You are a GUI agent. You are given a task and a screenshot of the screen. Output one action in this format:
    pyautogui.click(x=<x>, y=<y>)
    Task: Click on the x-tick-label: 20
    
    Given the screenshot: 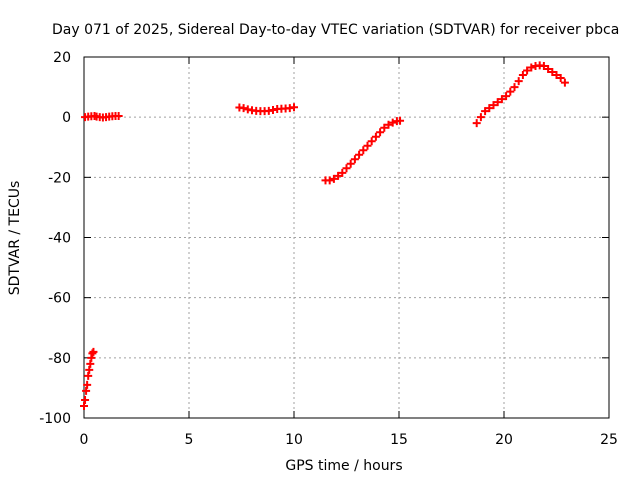 What is the action you would take?
    pyautogui.click(x=504, y=440)
    